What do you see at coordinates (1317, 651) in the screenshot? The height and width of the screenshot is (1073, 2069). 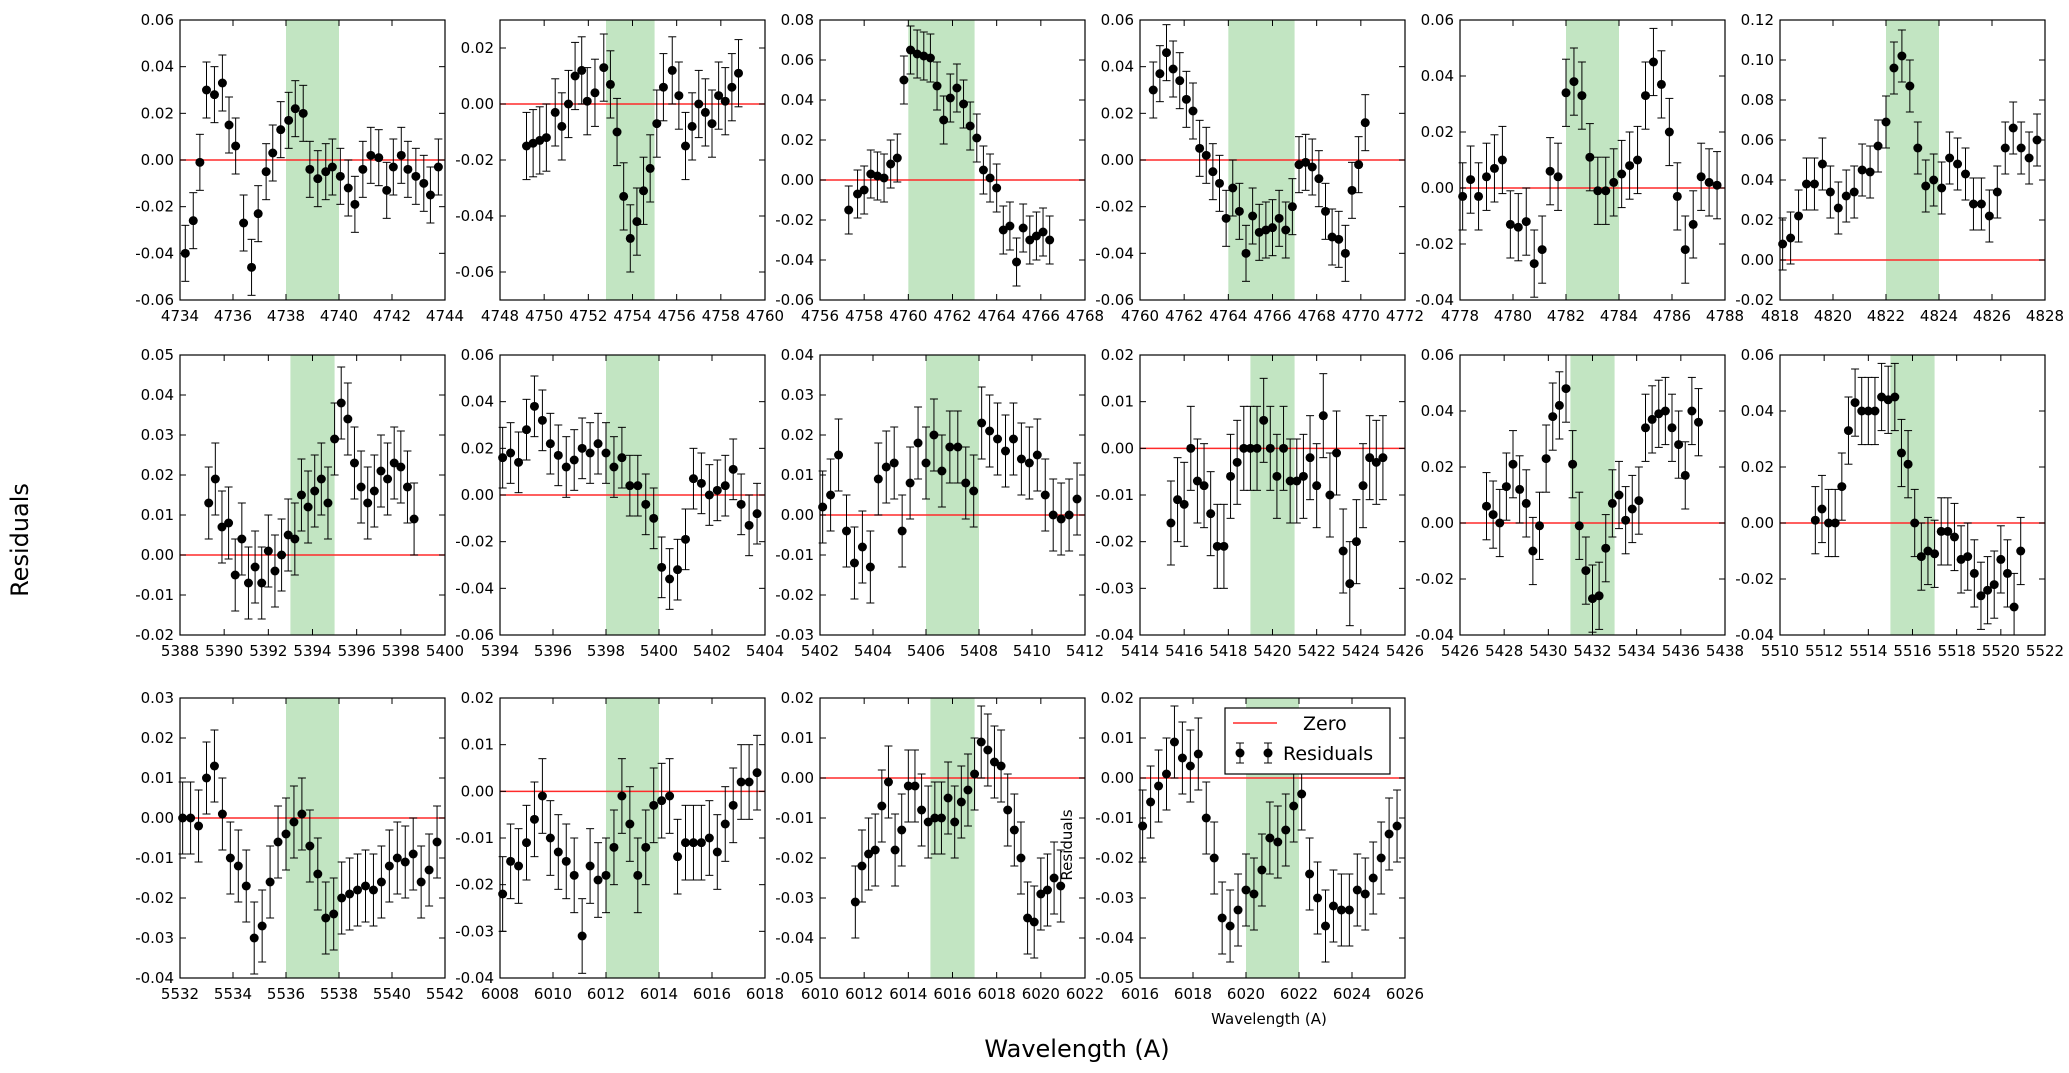 I see `panel-10-xtick-label: 5422` at bounding box center [1317, 651].